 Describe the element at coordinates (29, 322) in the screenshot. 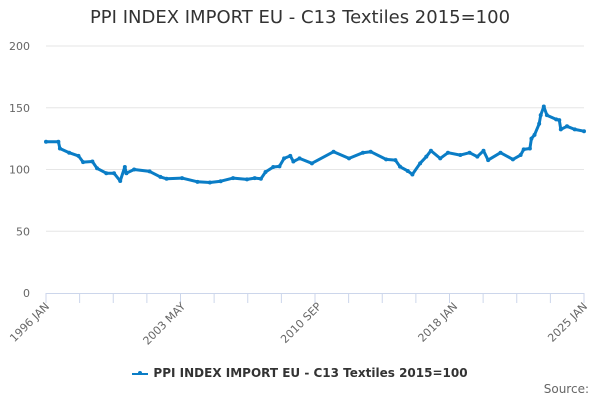

I see `x-tick-label: 1996 JAN` at that location.